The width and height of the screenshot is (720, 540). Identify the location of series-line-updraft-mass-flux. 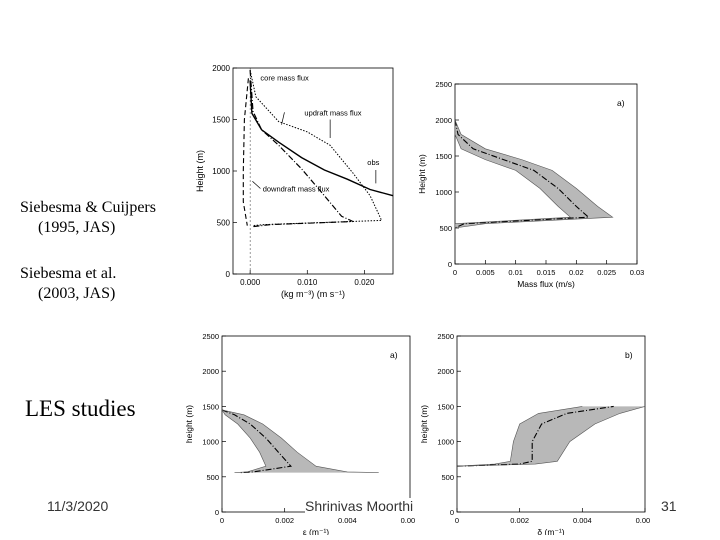
(316, 148).